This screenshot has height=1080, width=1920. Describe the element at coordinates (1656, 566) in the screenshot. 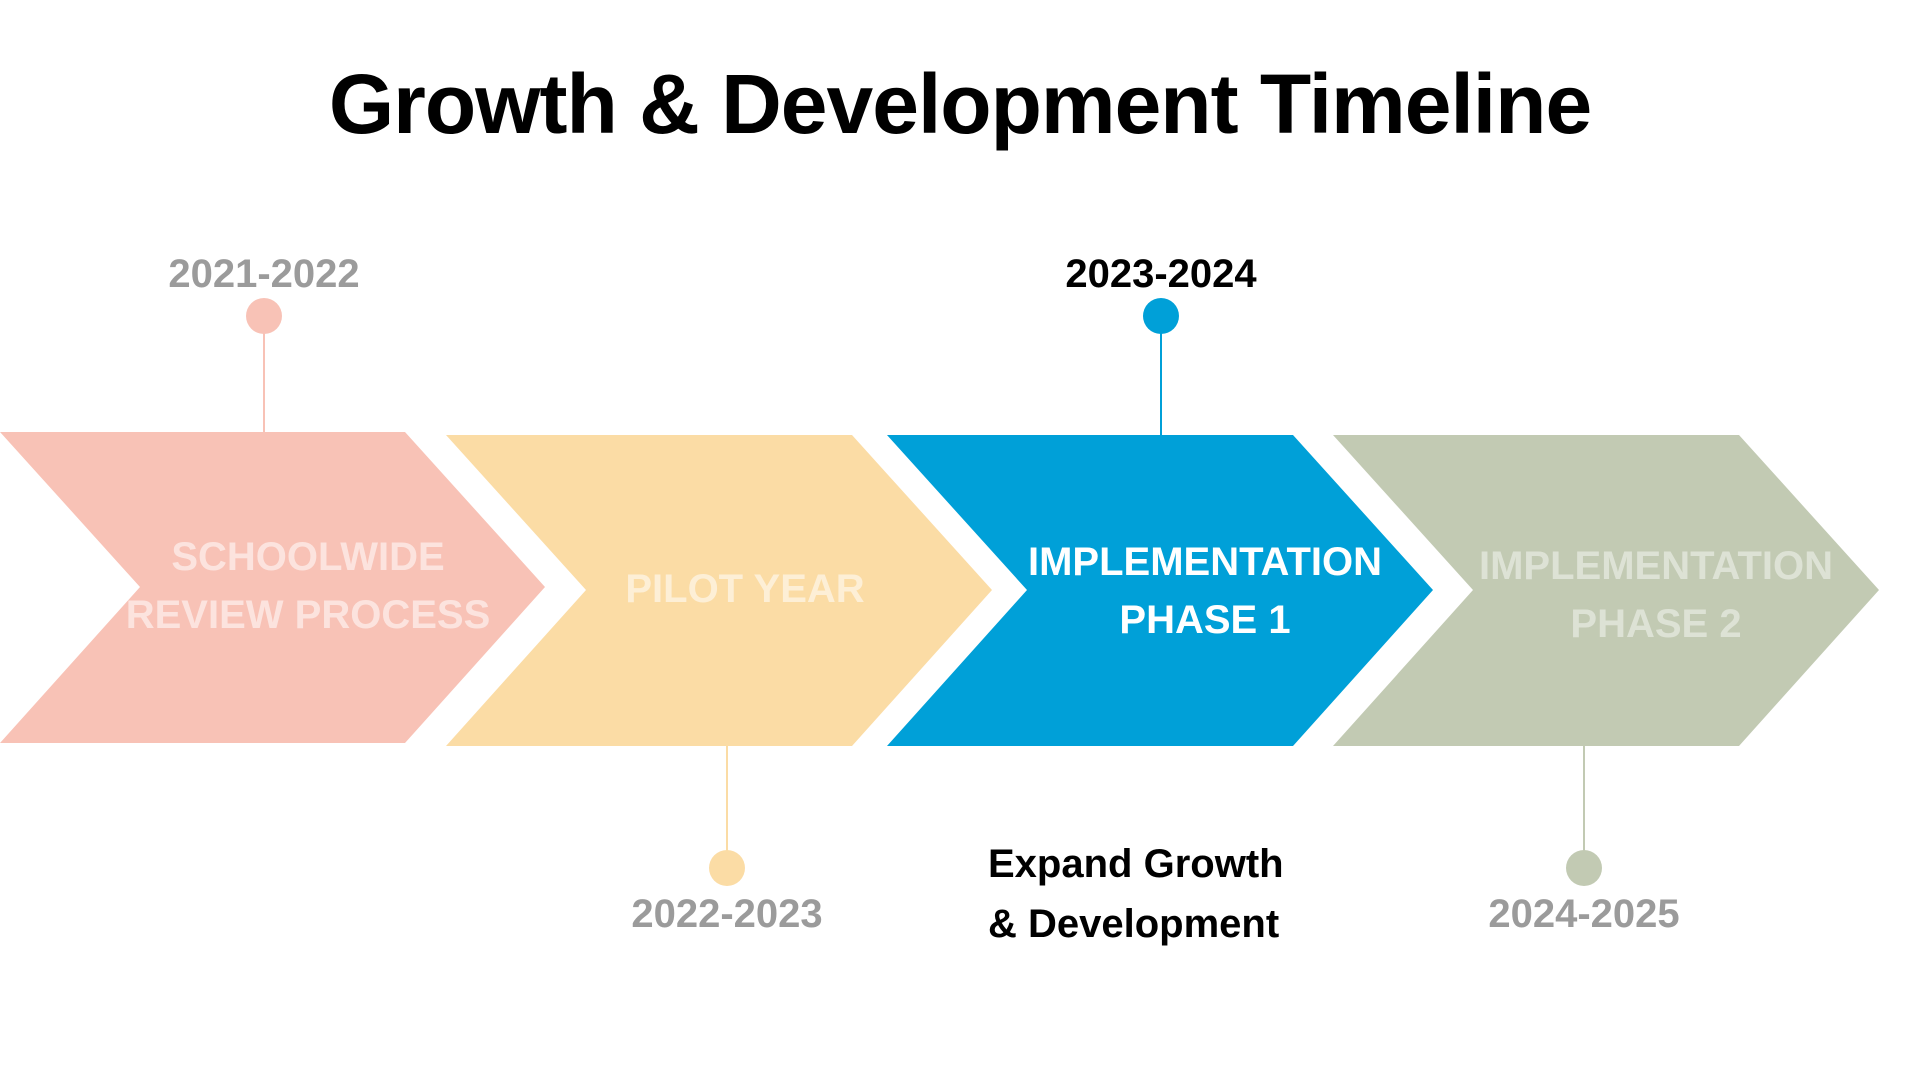

I see `phase-label-phase2-line-1: IMPLEMENTATION` at that location.